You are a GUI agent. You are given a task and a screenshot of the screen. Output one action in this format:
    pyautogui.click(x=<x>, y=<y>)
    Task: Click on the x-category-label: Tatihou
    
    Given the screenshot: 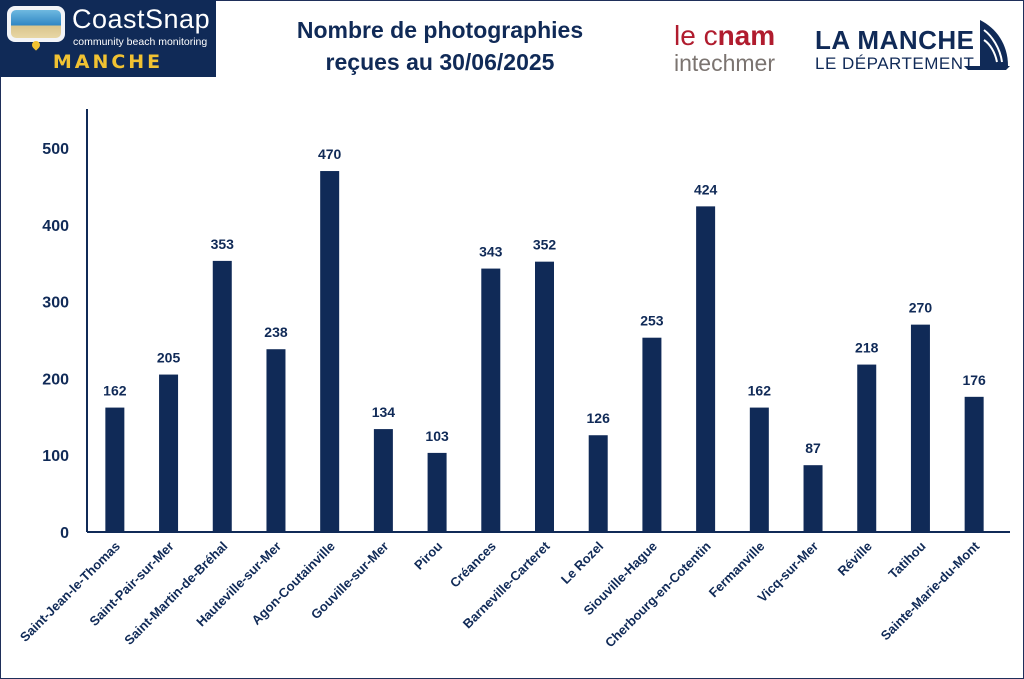 What is the action you would take?
    pyautogui.click(x=906, y=559)
    